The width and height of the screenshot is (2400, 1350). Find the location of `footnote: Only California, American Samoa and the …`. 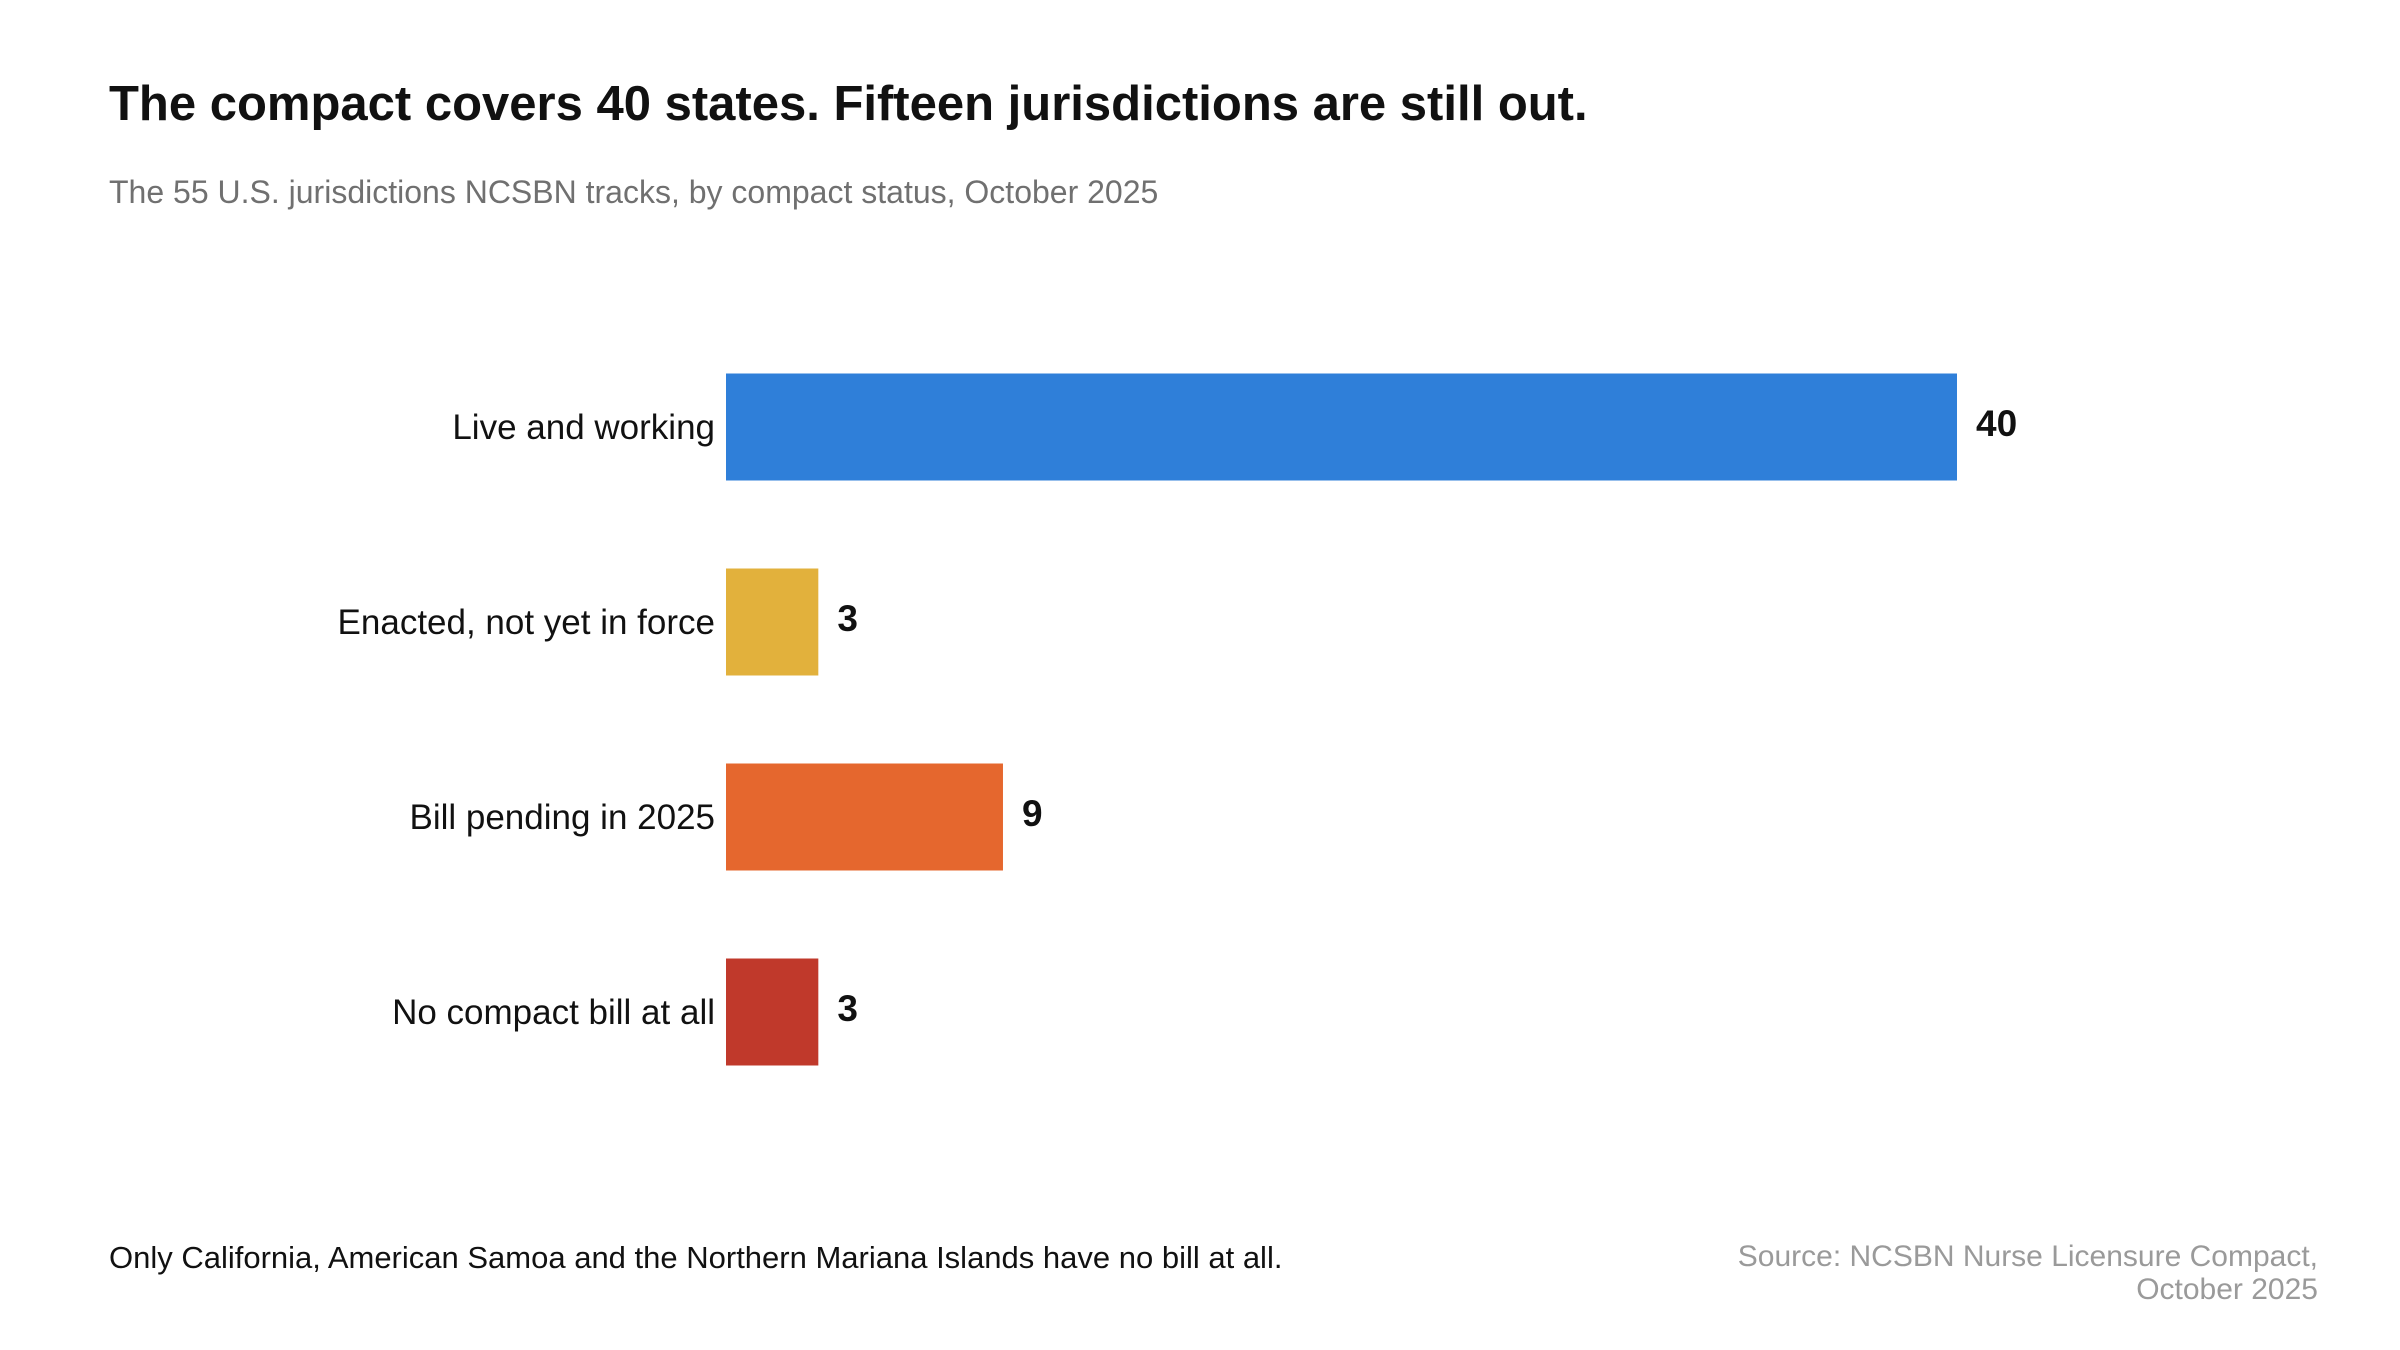

footnote: Only California, American Samoa and the … is located at coordinates (696, 1257).